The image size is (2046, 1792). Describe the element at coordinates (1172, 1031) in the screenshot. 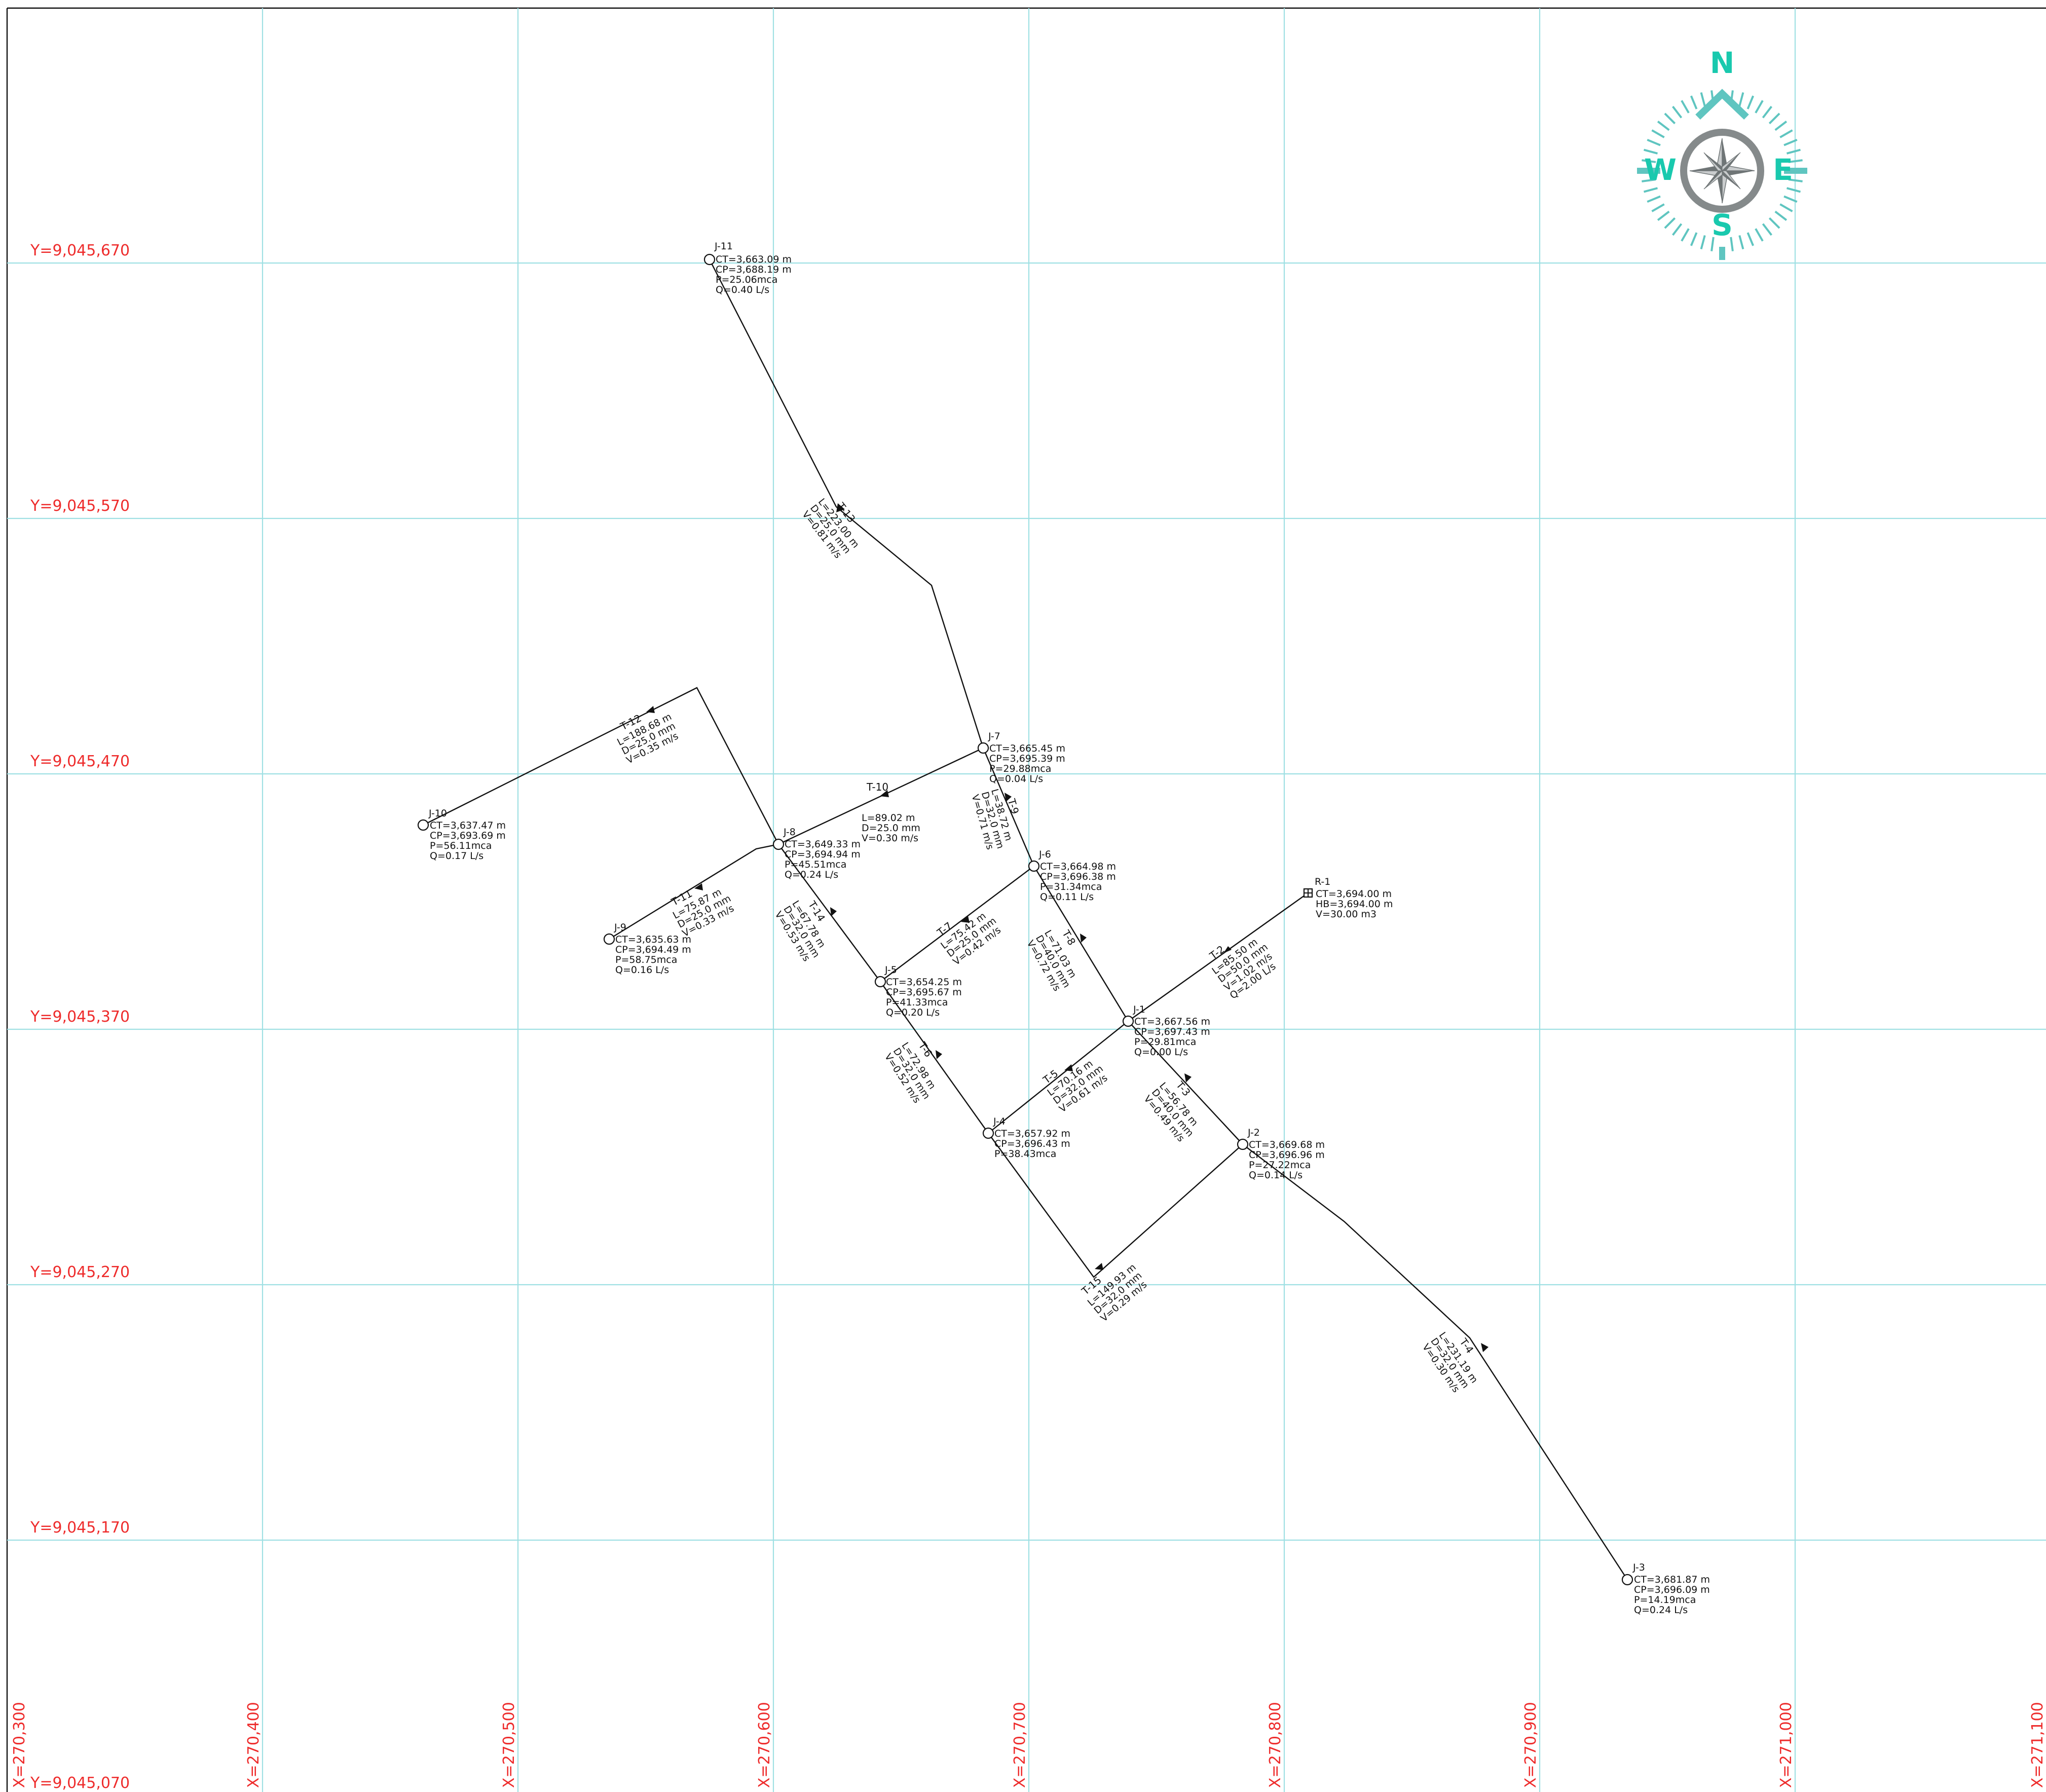

I see `node-line: CP=3,697.43 m` at that location.